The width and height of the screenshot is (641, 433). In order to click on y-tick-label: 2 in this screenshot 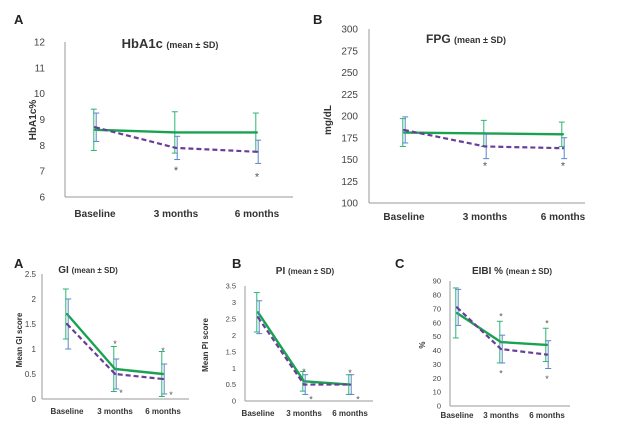, I will do `click(234, 335)`.